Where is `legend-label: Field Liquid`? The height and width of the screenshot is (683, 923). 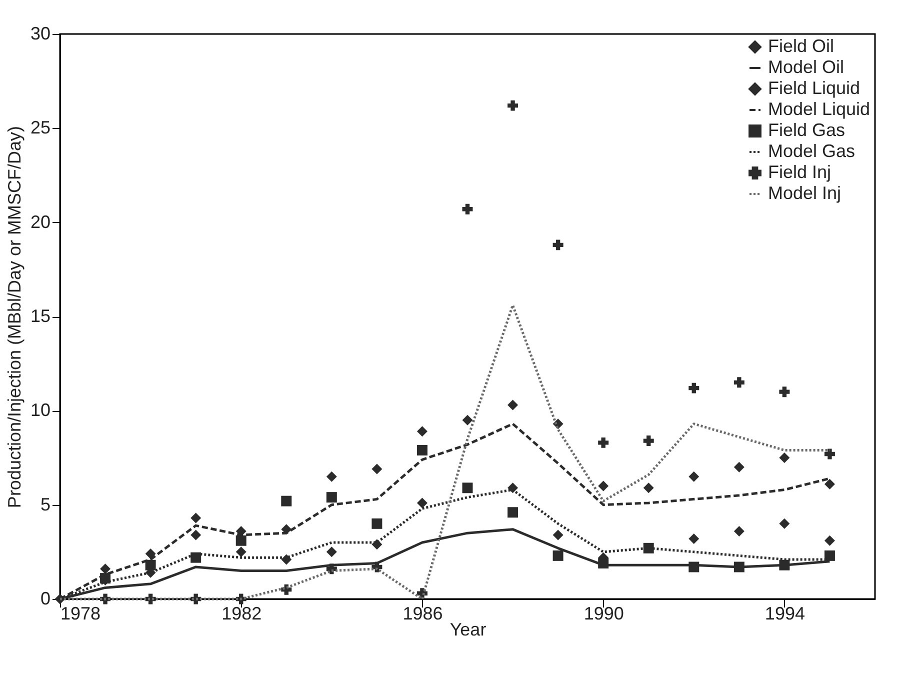 legend-label: Field Liquid is located at coordinates (814, 88).